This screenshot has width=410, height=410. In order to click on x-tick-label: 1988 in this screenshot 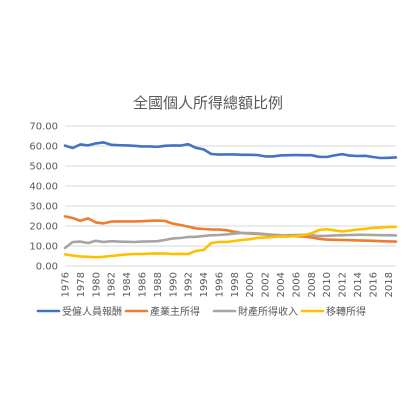, I will do `click(158, 284)`.